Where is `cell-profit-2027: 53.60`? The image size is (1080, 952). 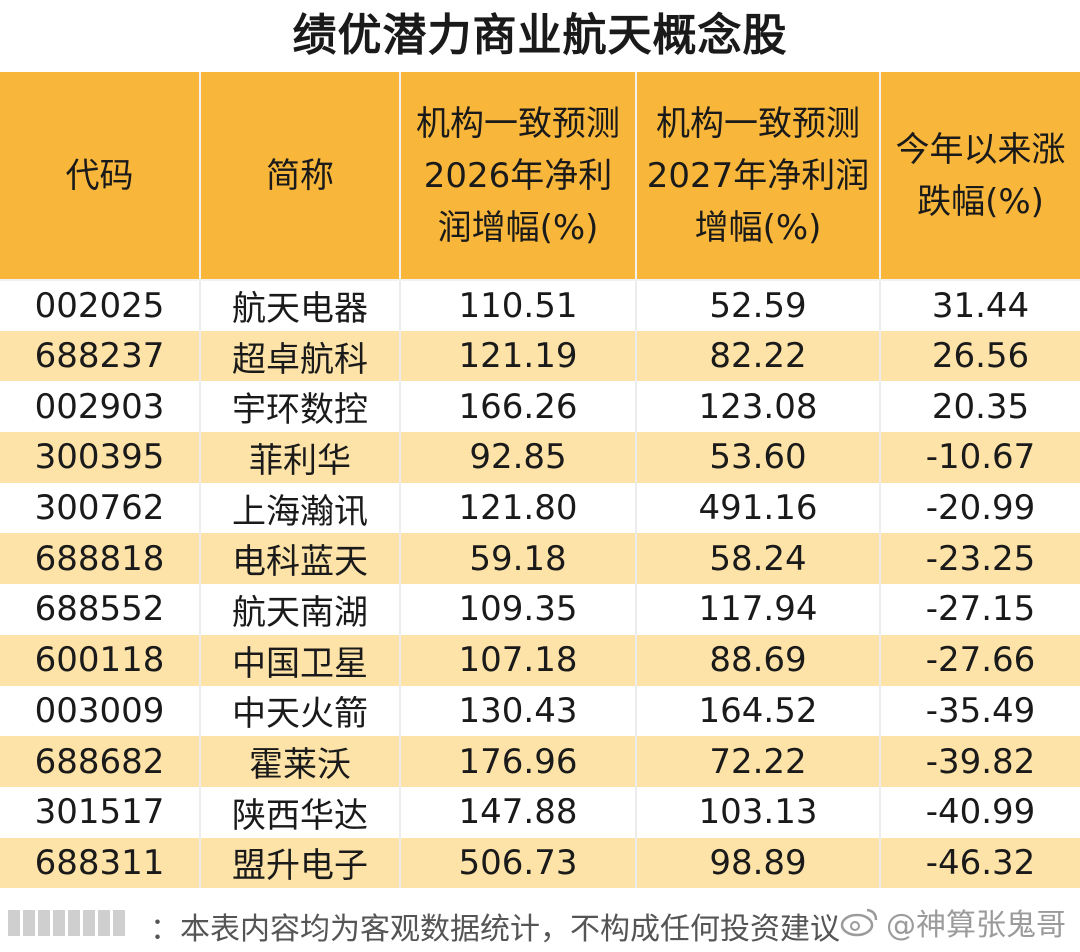
cell-profit-2027: 53.60 is located at coordinates (757, 457).